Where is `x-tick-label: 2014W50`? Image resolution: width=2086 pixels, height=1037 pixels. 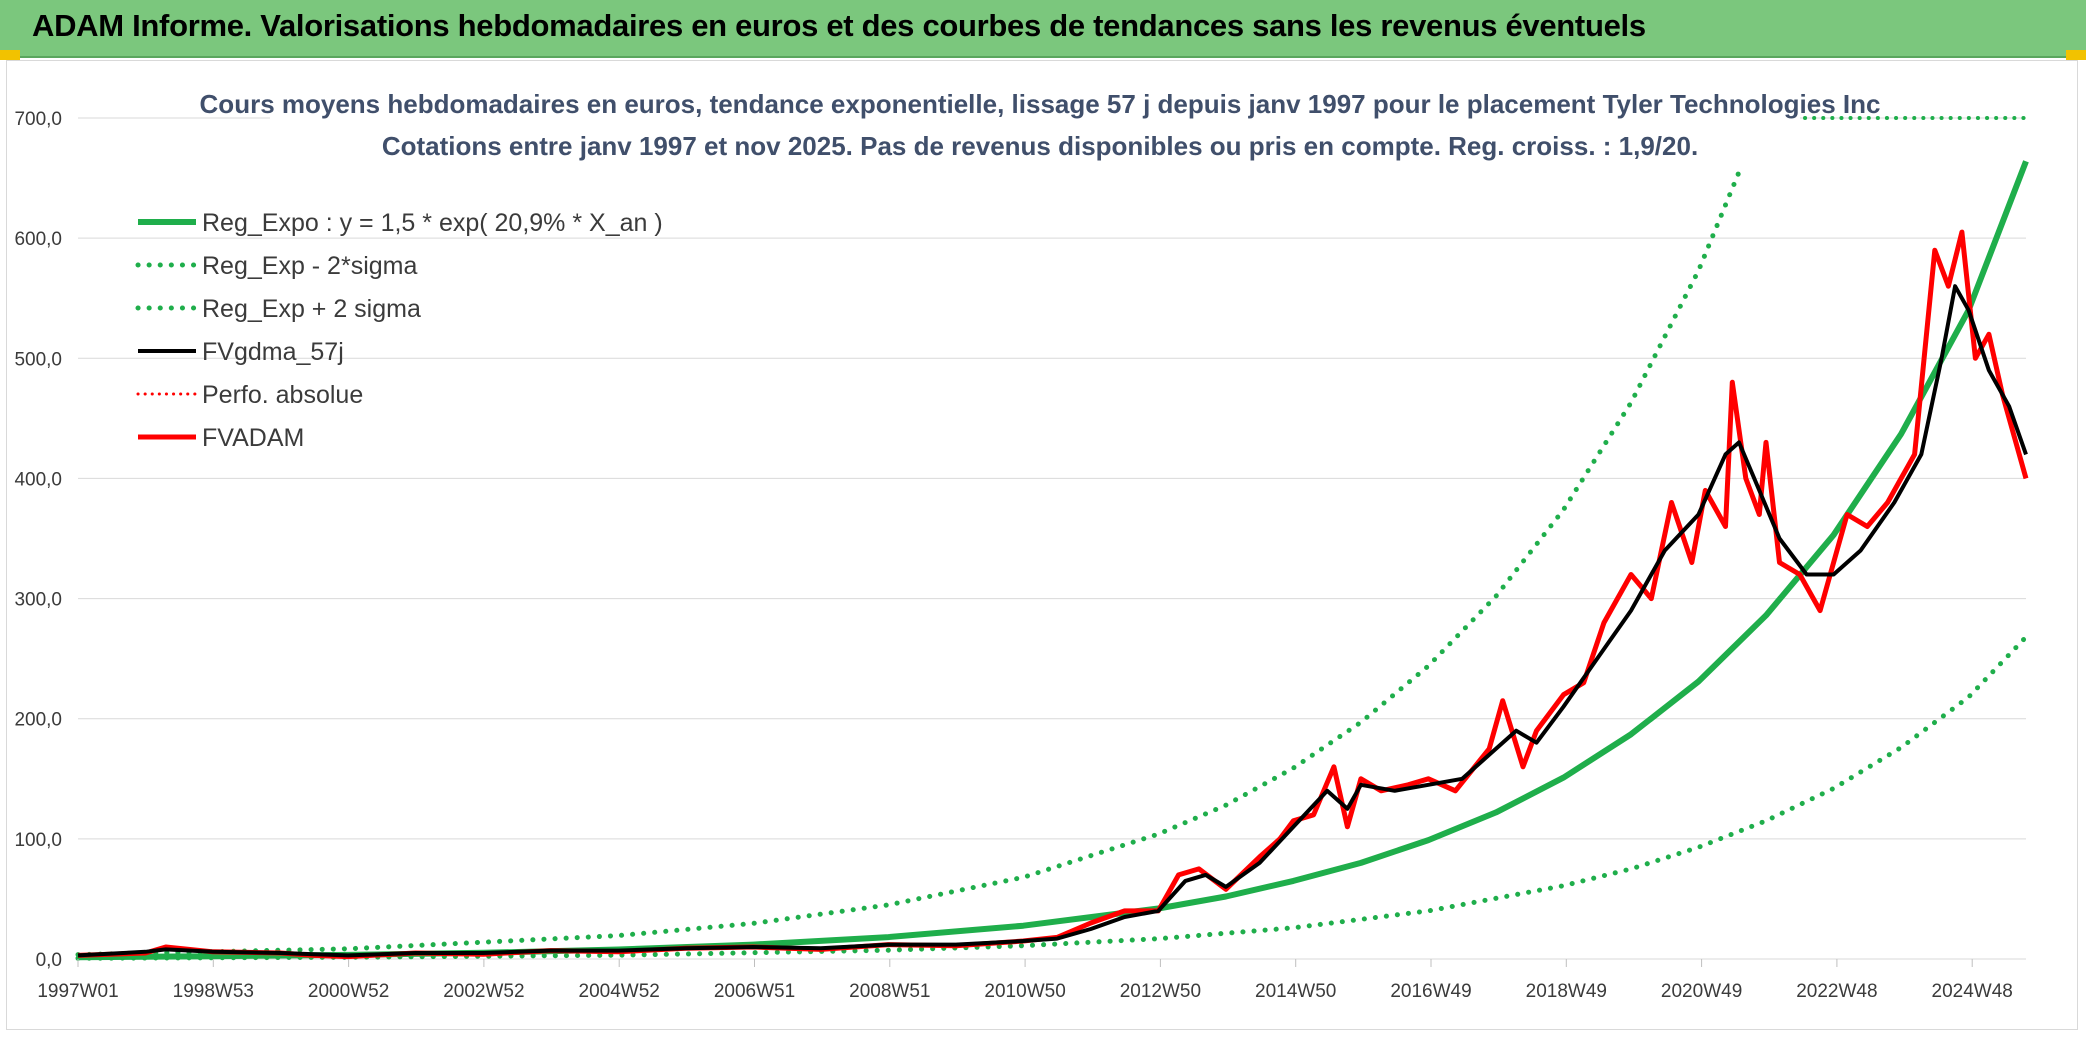
x-tick-label: 2014W50 is located at coordinates (1295, 991).